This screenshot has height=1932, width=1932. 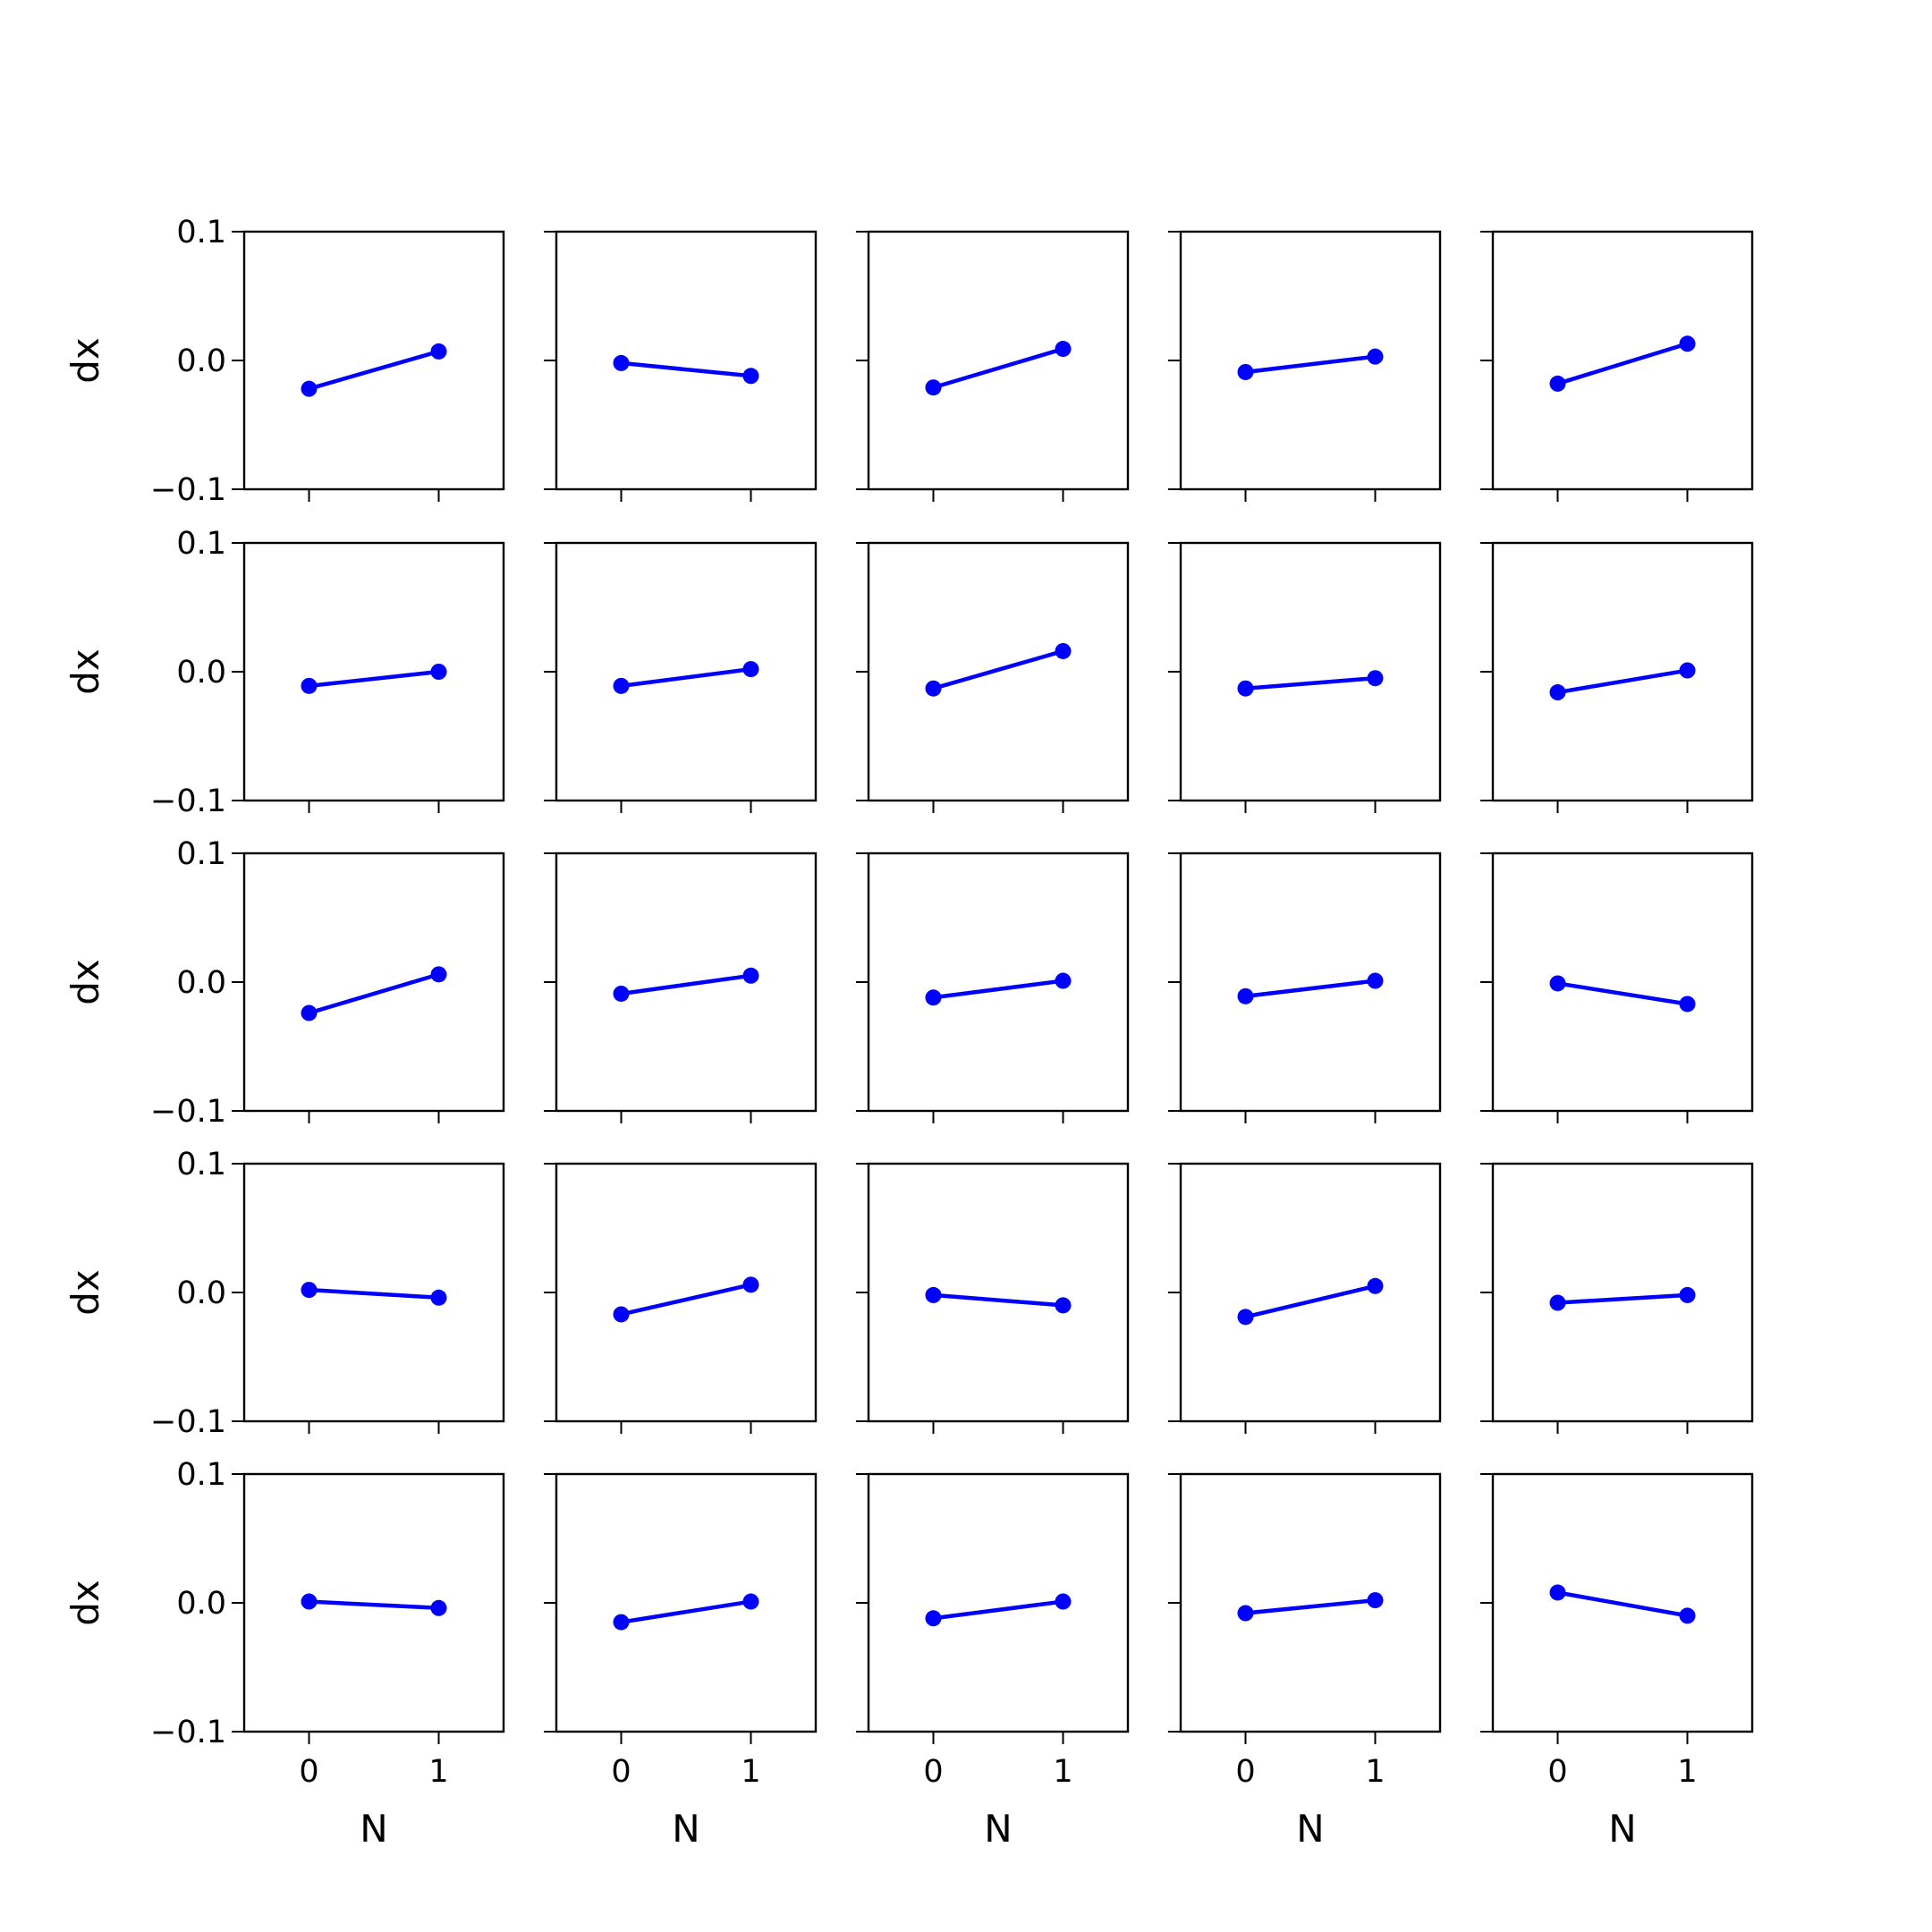 I want to click on subplot-2-1: 0.1 0.0 −0.1 dx, so click(x=284, y=672).